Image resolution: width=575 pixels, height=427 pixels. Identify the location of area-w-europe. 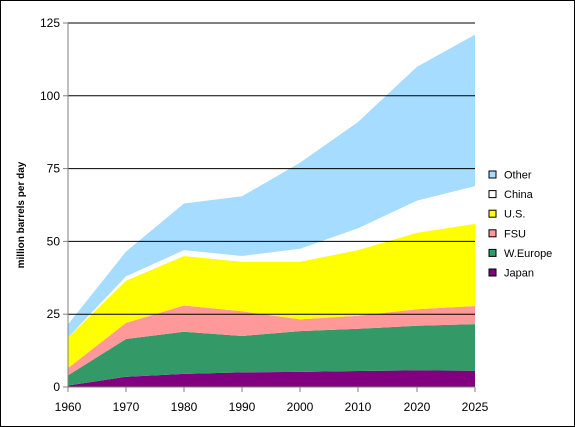
(271, 355).